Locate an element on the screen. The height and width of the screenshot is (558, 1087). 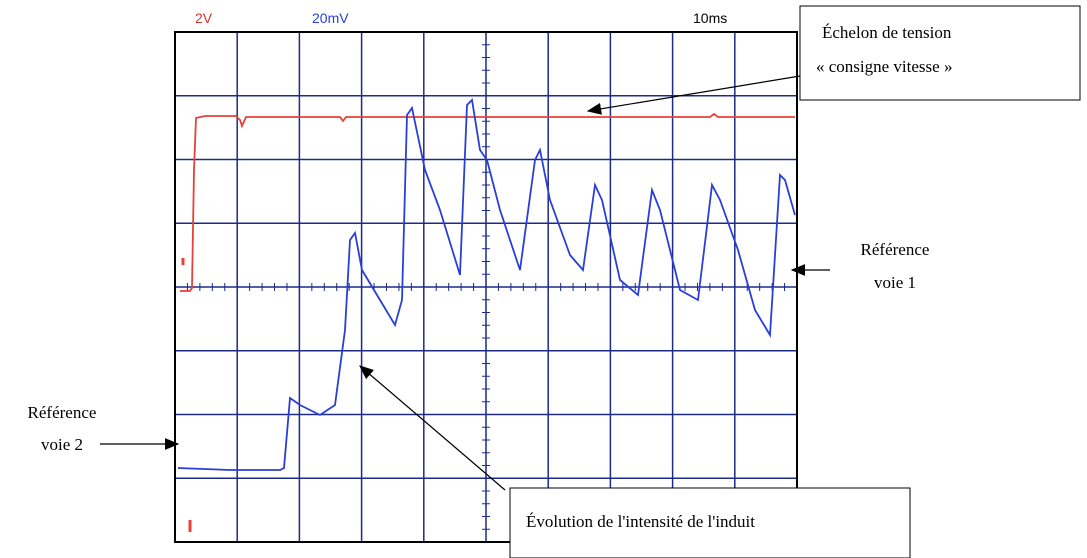
ref1-label: voie 1 is located at coordinates (895, 282).